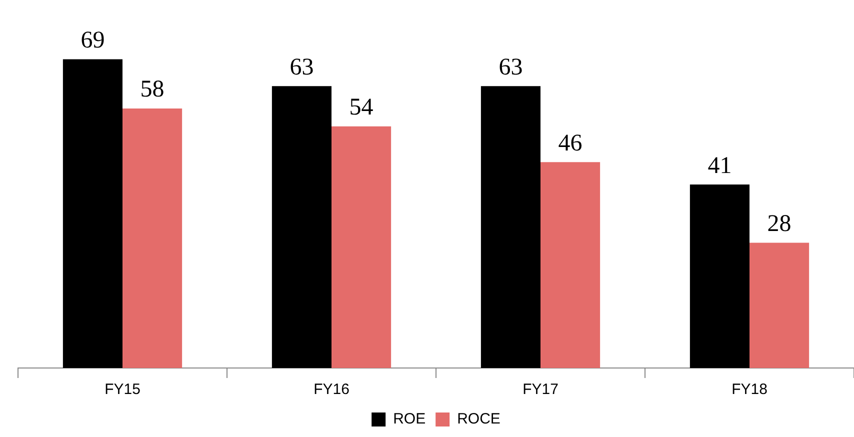 The width and height of the screenshot is (854, 437). What do you see at coordinates (779, 223) in the screenshot?
I see `data-label: 28` at bounding box center [779, 223].